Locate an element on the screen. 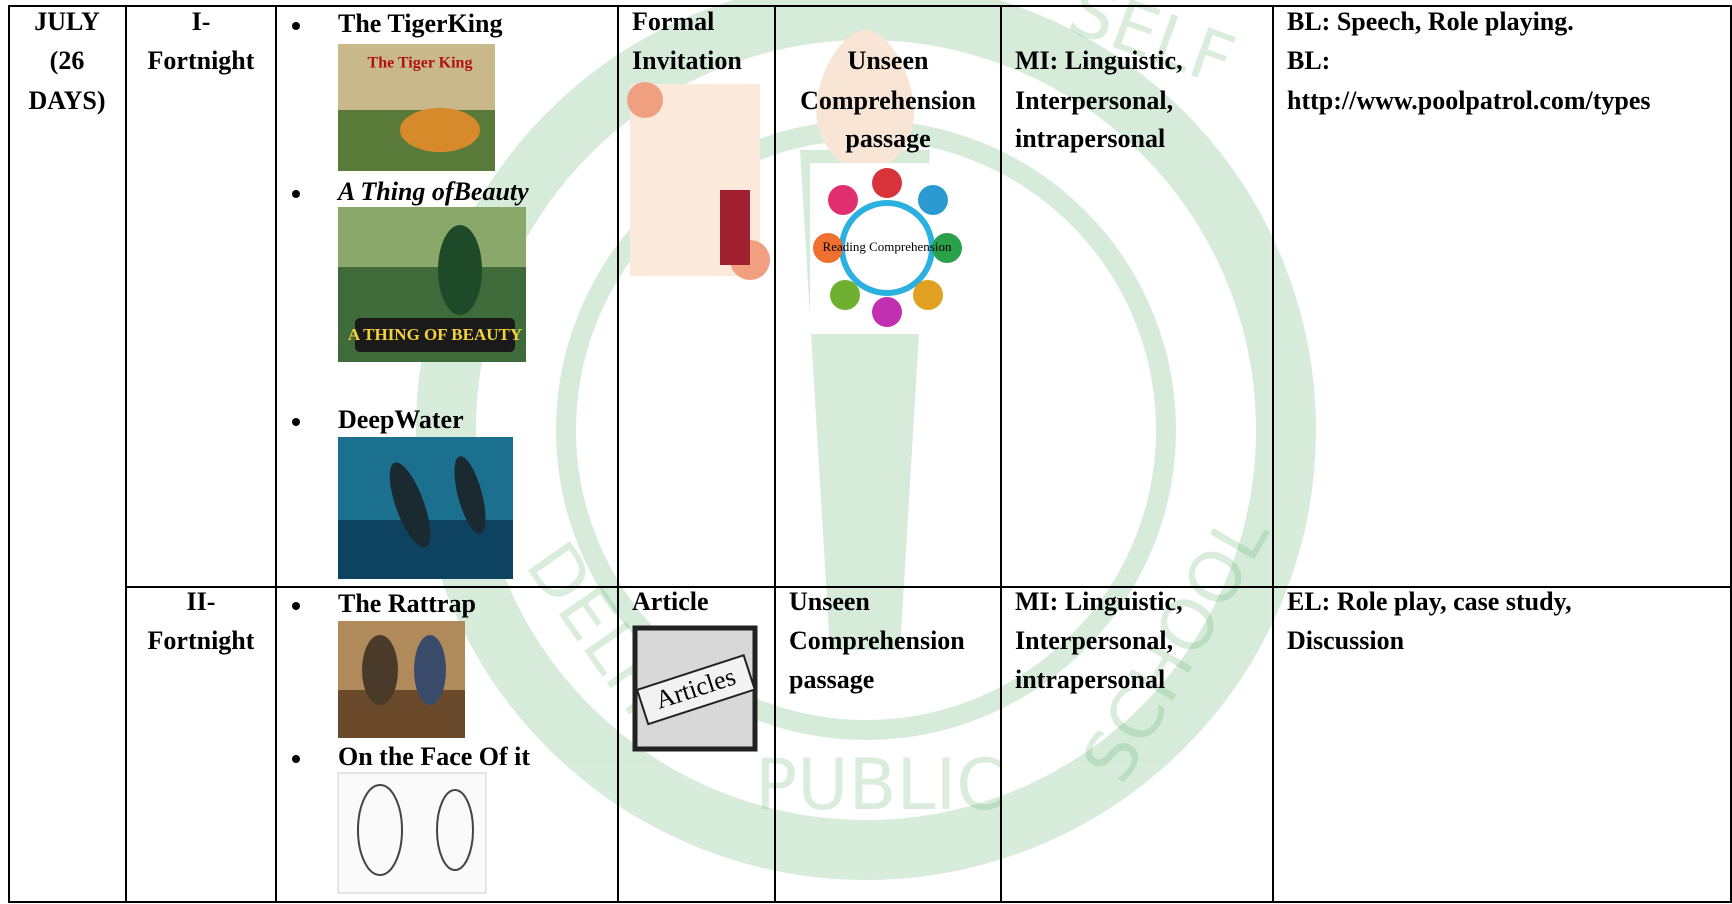  lesson: A Thing ofBeauty is located at coordinates (432, 191).